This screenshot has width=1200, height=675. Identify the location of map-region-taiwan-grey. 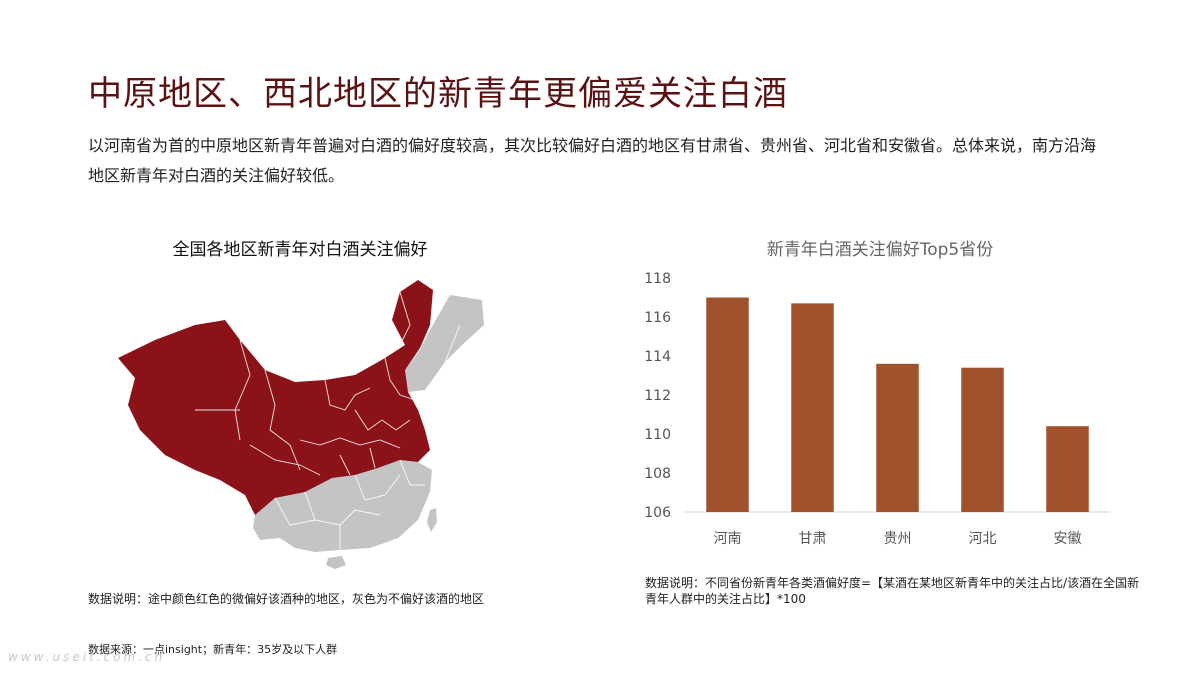
(432, 520).